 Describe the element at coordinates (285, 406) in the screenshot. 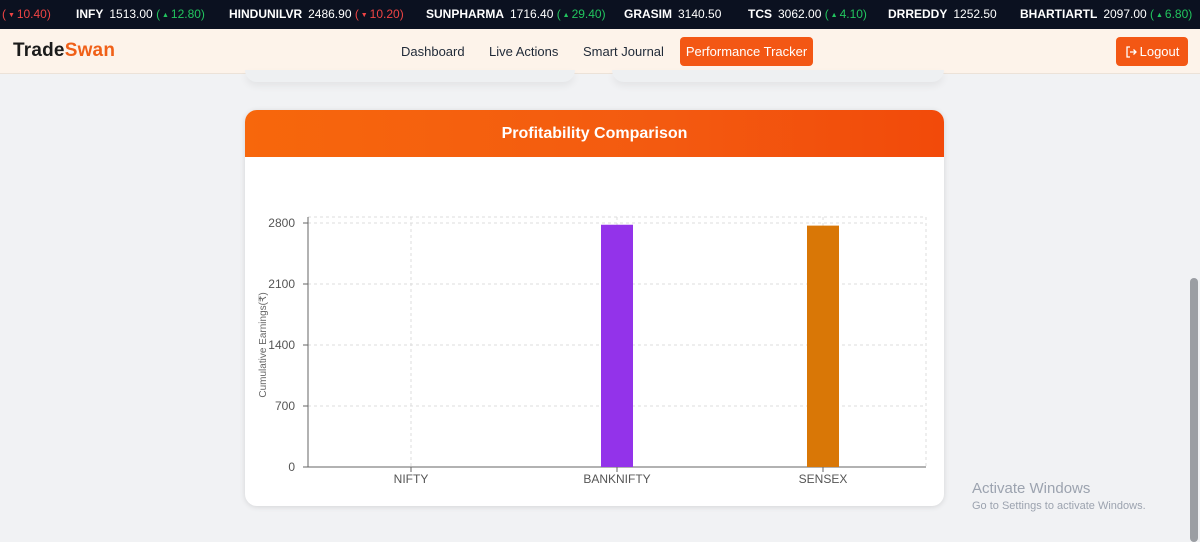

I see `y-tick-label: 700` at that location.